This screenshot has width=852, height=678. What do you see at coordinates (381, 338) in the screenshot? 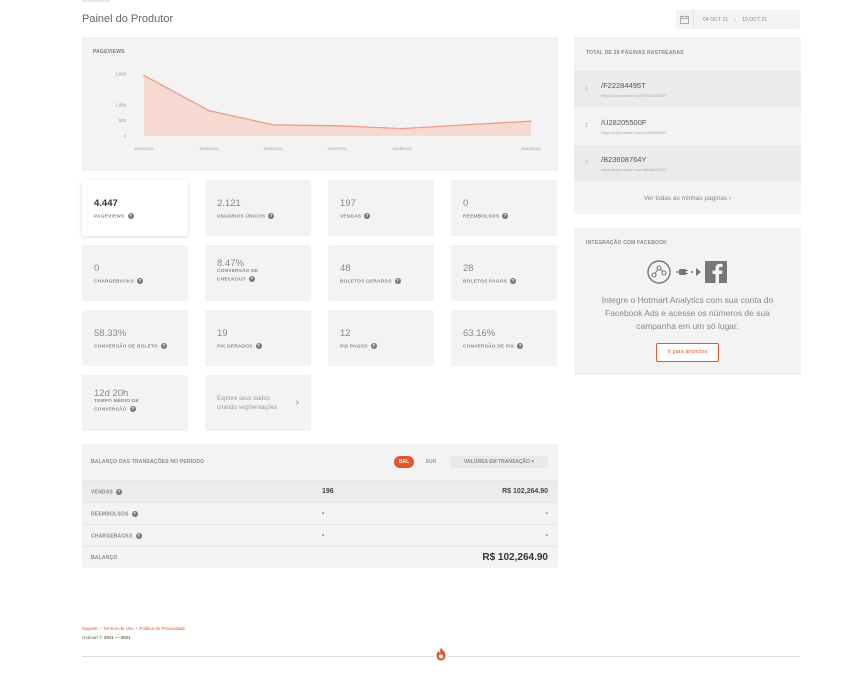
I see `metric-card-pix-paid: 12 PIX PAGOS?` at bounding box center [381, 338].